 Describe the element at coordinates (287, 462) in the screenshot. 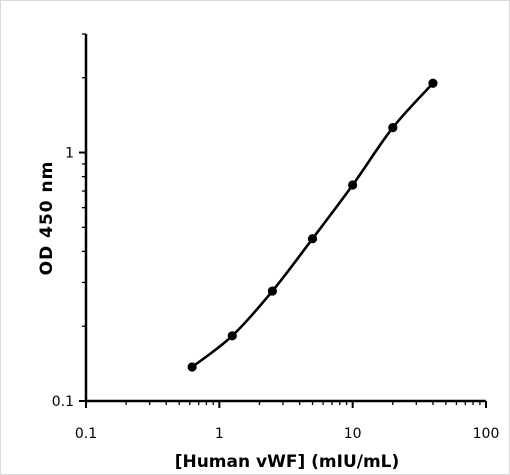

I see `x-axis-title: [Human vWF] (mIU/mL)` at that location.